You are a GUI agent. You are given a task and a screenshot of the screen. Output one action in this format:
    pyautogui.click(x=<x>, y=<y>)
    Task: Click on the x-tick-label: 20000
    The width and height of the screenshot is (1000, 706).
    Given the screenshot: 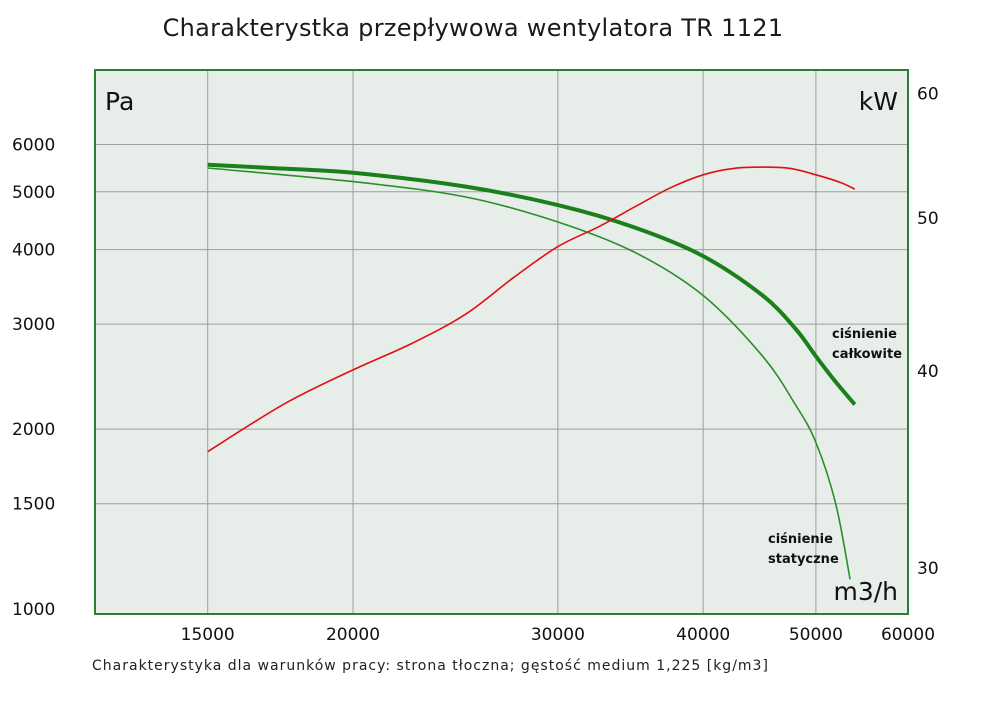 What is the action you would take?
    pyautogui.click(x=353, y=635)
    